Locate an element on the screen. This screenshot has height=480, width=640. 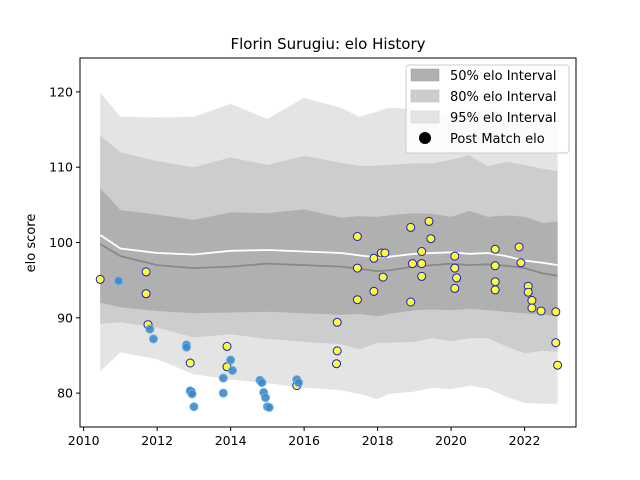
x-tick-label: 2014 is located at coordinates (231, 440).